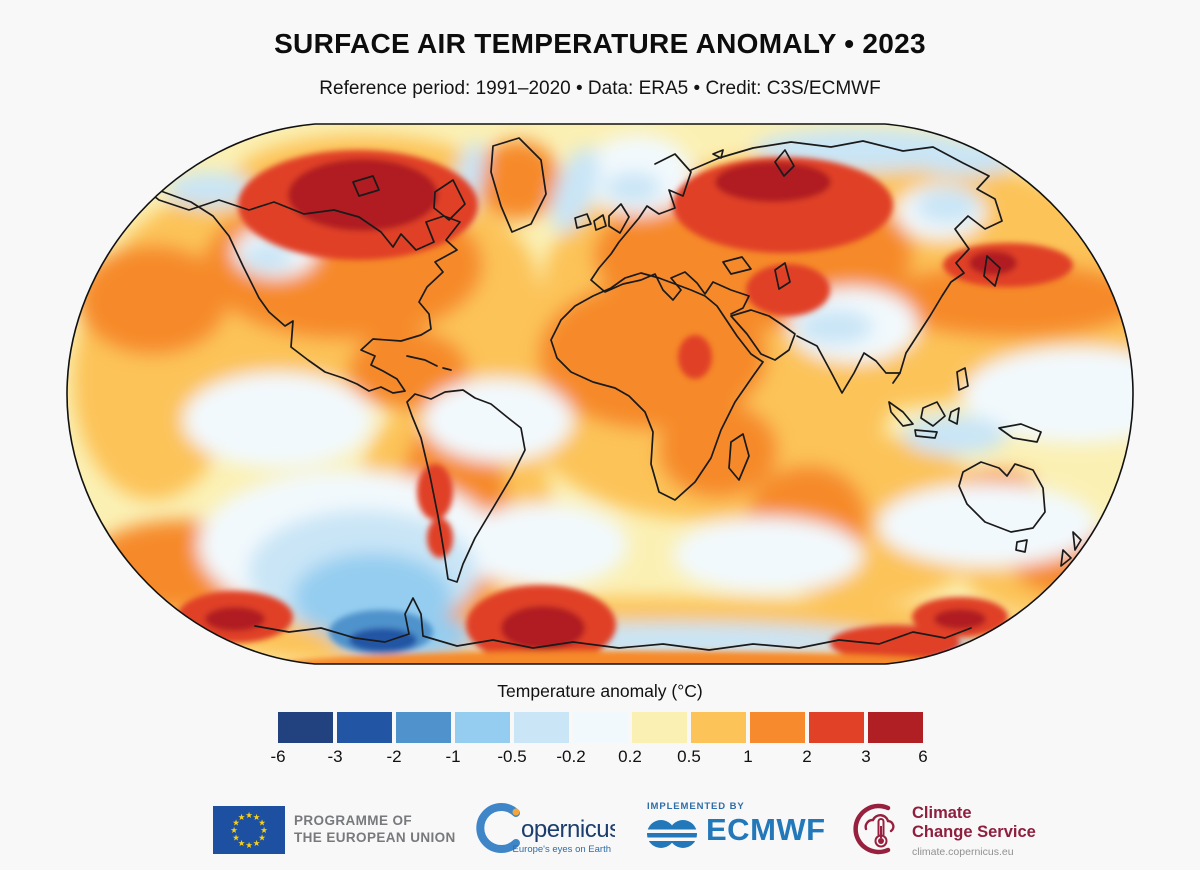 The height and width of the screenshot is (870, 1200). What do you see at coordinates (562, 849) in the screenshot?
I see `copernicus-tagline: Europe's eyes on Earth` at bounding box center [562, 849].